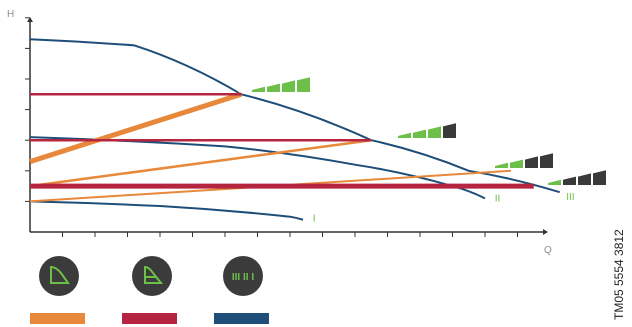 The image size is (632, 327). What do you see at coordinates (314, 218) in the screenshot?
I see `curve-label-I: I` at bounding box center [314, 218].